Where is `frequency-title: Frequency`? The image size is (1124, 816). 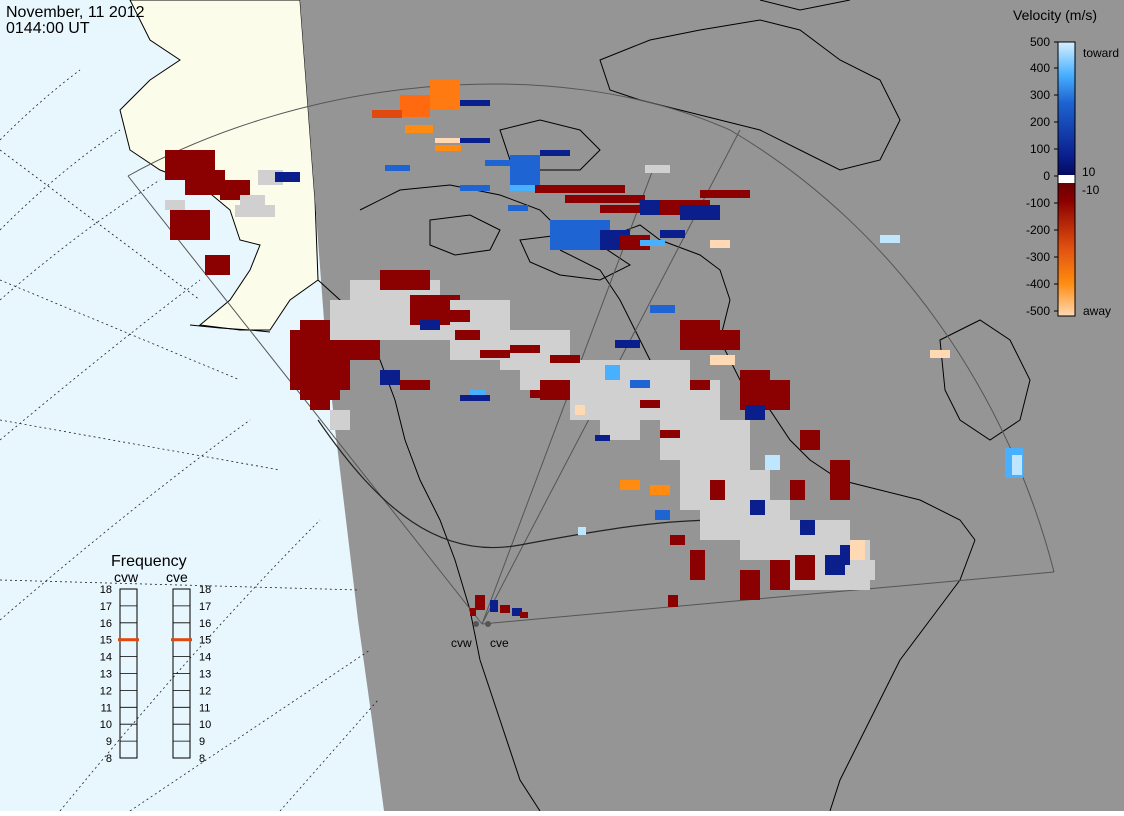 frequency-title: Frequency is located at coordinates (149, 561).